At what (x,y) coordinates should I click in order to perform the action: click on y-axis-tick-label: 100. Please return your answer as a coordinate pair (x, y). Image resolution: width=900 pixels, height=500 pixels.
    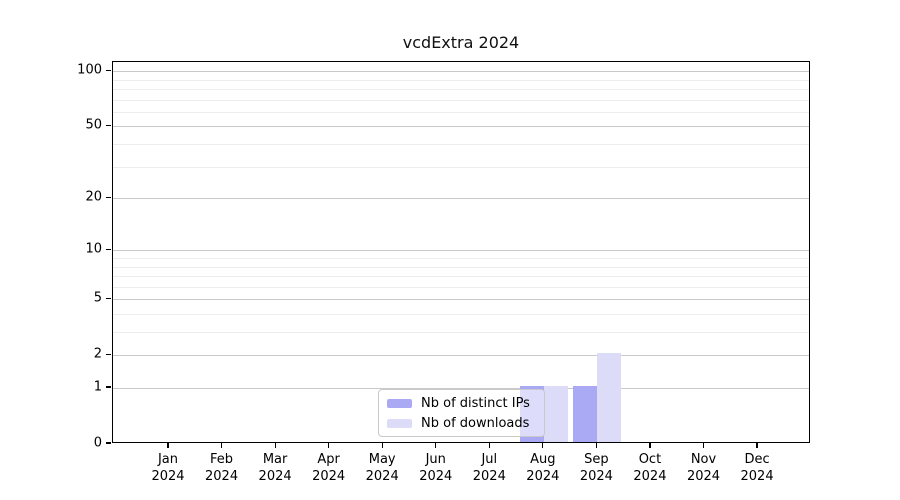
    Looking at the image, I should click on (89, 70).